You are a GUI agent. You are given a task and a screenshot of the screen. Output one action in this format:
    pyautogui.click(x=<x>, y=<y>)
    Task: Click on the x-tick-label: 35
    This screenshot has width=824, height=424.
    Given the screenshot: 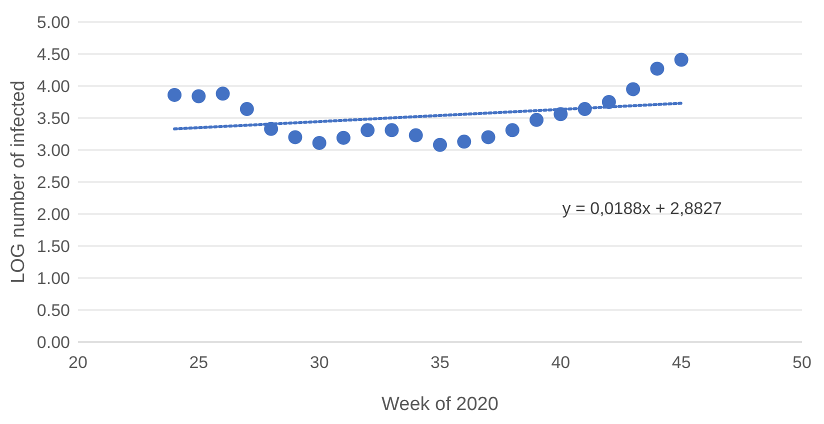 What is the action you would take?
    pyautogui.click(x=440, y=362)
    